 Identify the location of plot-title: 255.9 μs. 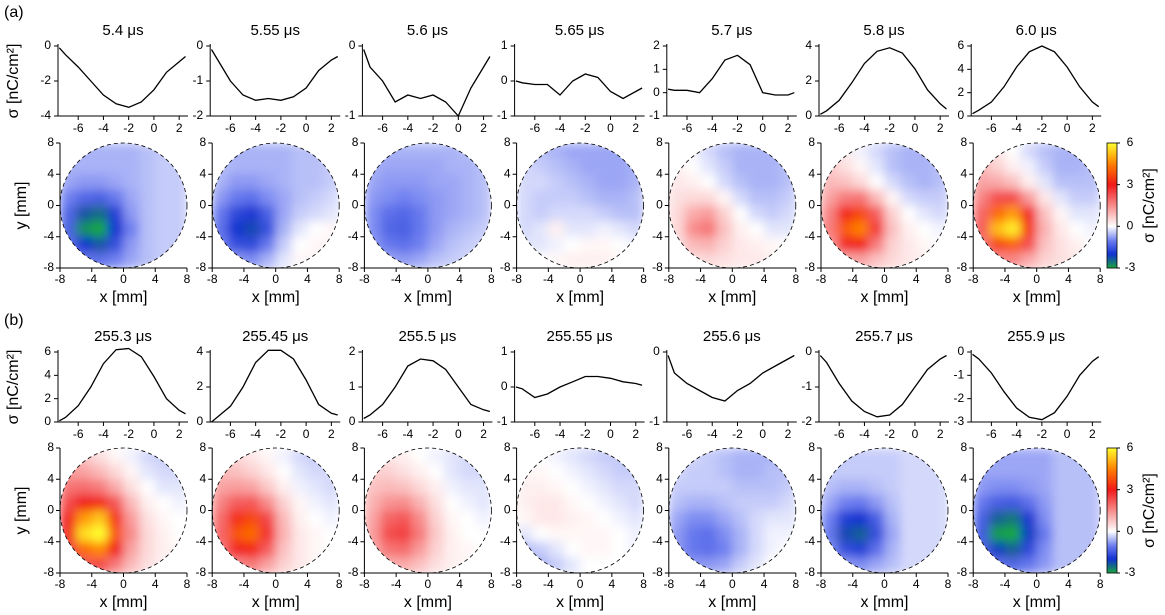
(1036, 336).